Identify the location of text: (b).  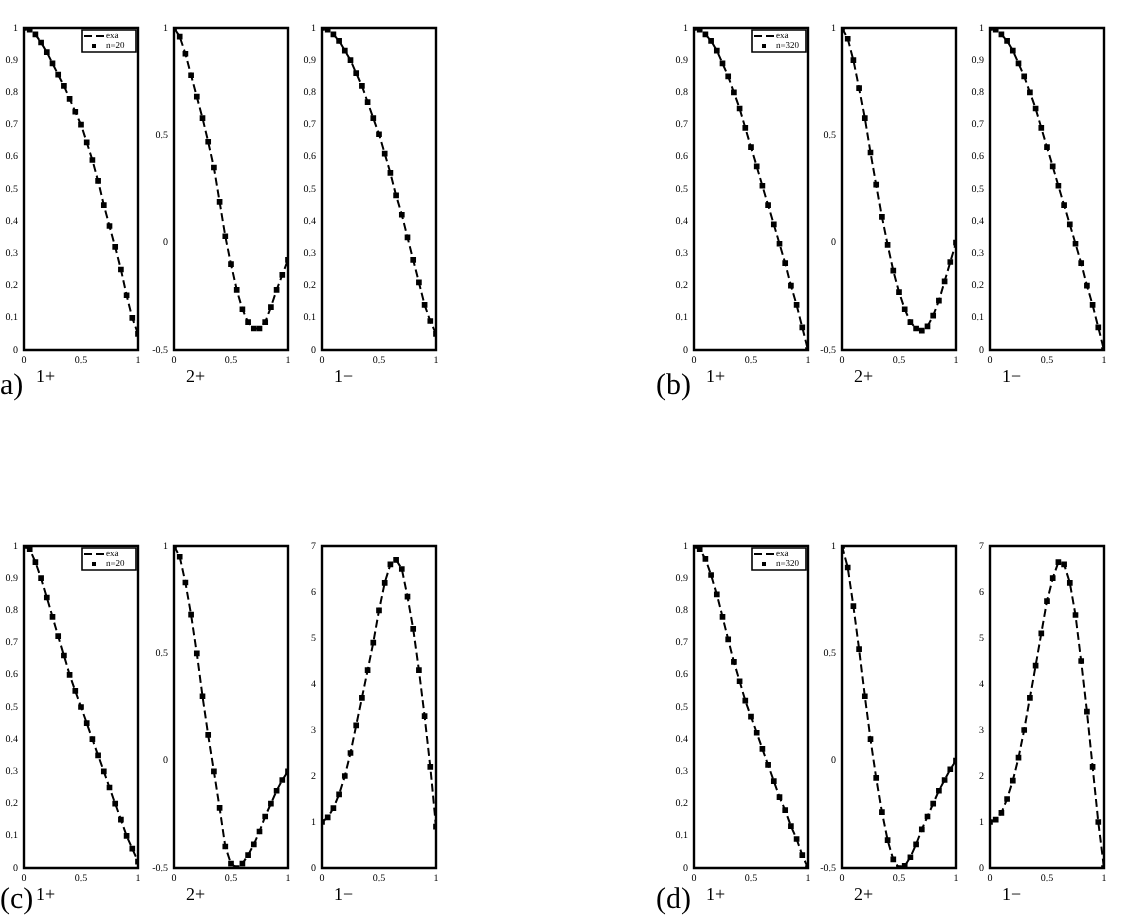
(673, 386).